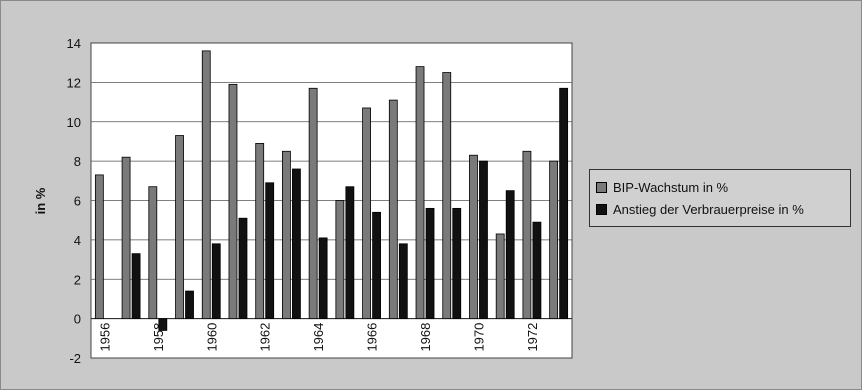 The height and width of the screenshot is (390, 862). Describe the element at coordinates (527, 235) in the screenshot. I see `bar-gdp-1972` at that location.